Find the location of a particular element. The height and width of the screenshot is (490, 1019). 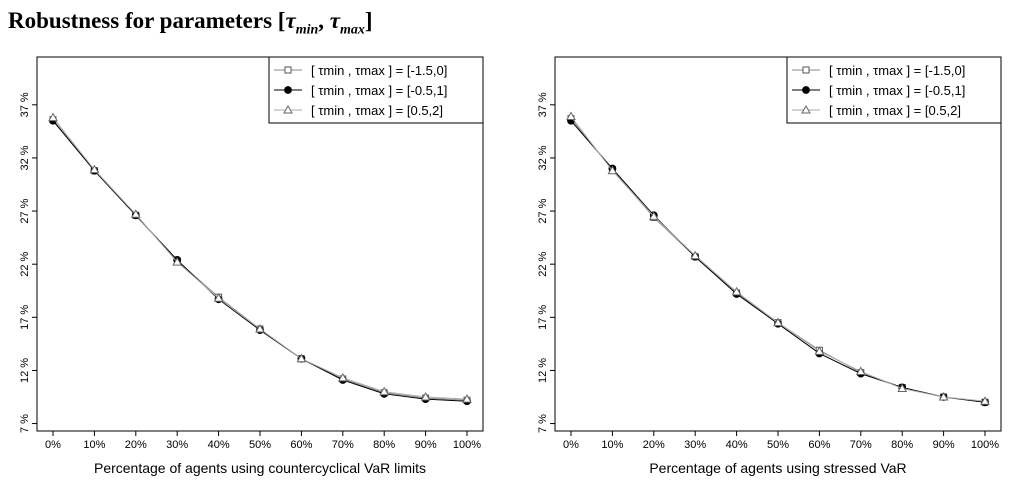

right-x-tick-label: 60% is located at coordinates (819, 445).